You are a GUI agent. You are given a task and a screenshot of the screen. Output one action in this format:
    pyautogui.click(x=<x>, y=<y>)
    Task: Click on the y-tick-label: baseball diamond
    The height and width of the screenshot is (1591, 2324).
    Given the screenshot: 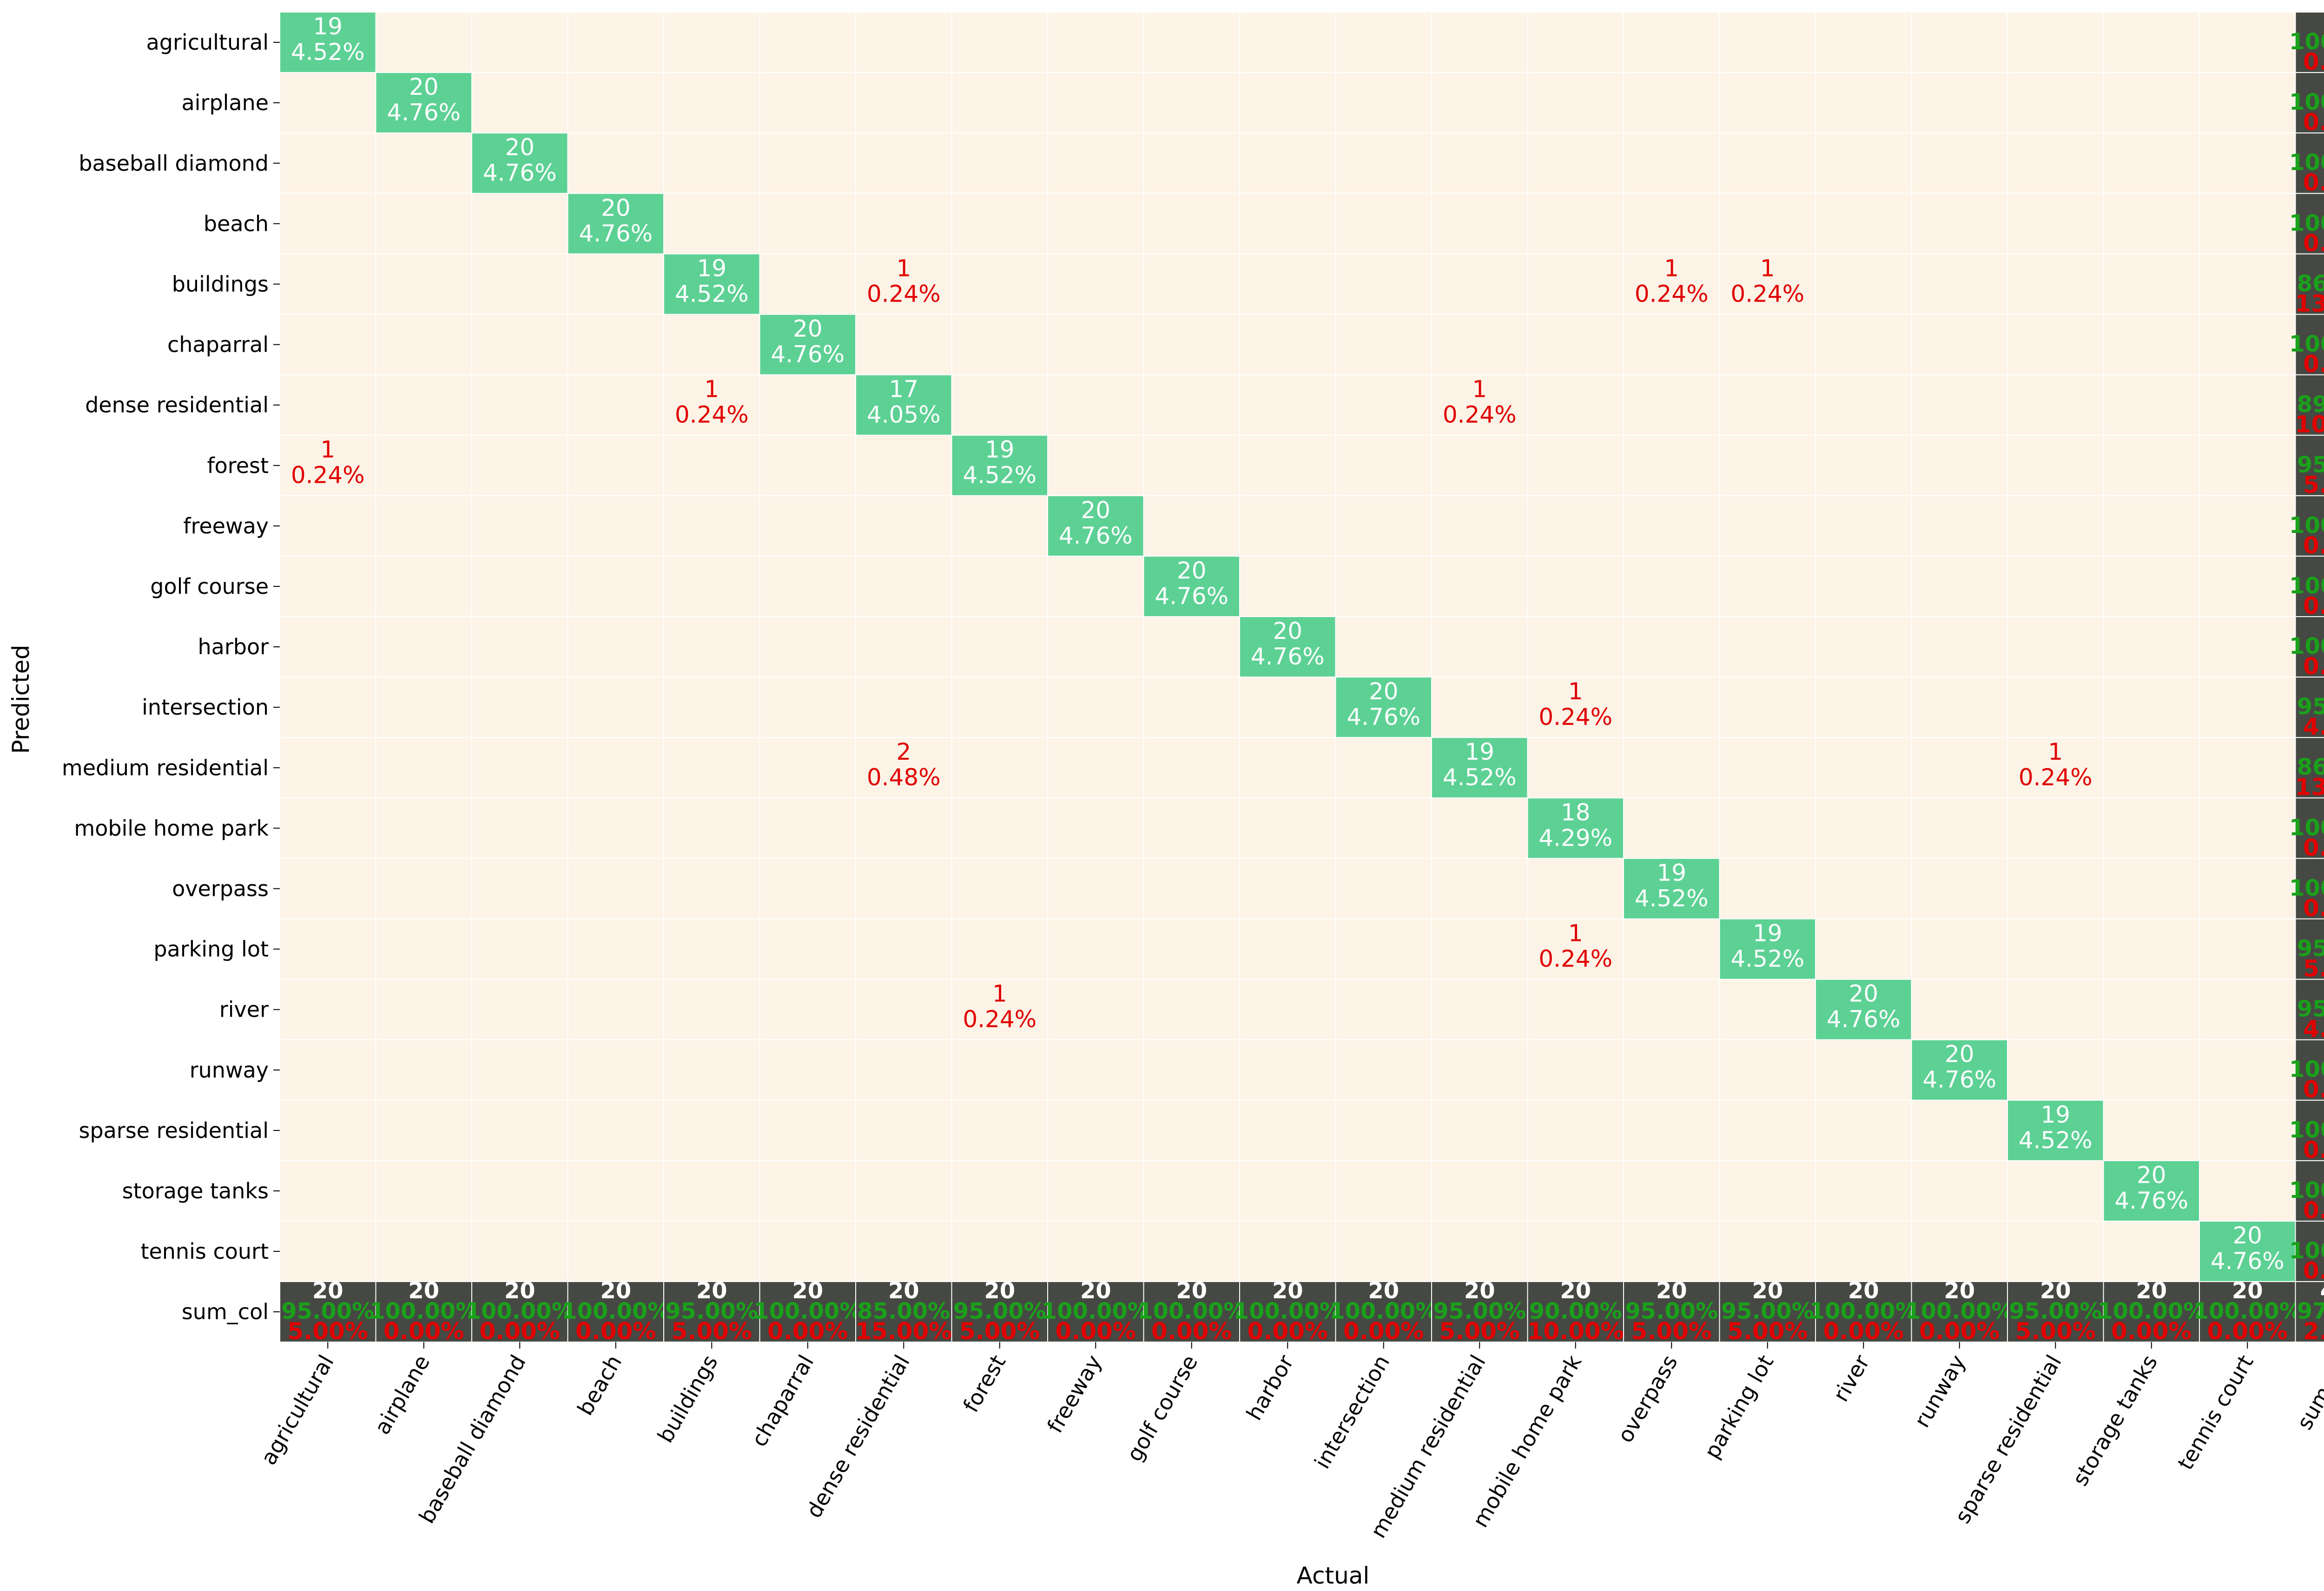 What is the action you would take?
    pyautogui.click(x=174, y=163)
    